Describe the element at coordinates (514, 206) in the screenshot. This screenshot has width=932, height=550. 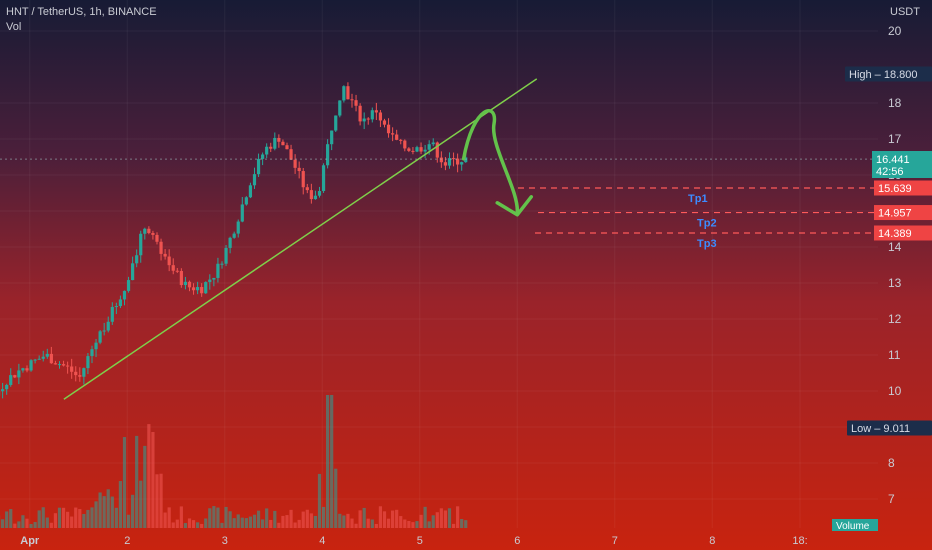
I see `projection-arrowhead` at that location.